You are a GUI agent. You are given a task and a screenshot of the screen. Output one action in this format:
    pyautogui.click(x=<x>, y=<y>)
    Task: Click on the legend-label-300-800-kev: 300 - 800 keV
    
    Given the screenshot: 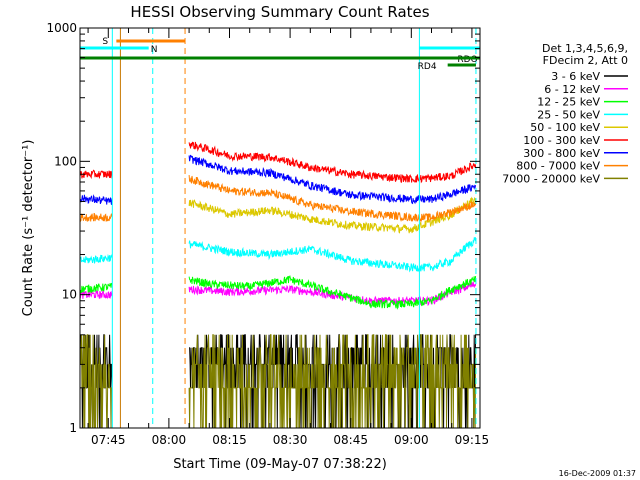 What is the action you would take?
    pyautogui.click(x=561, y=153)
    